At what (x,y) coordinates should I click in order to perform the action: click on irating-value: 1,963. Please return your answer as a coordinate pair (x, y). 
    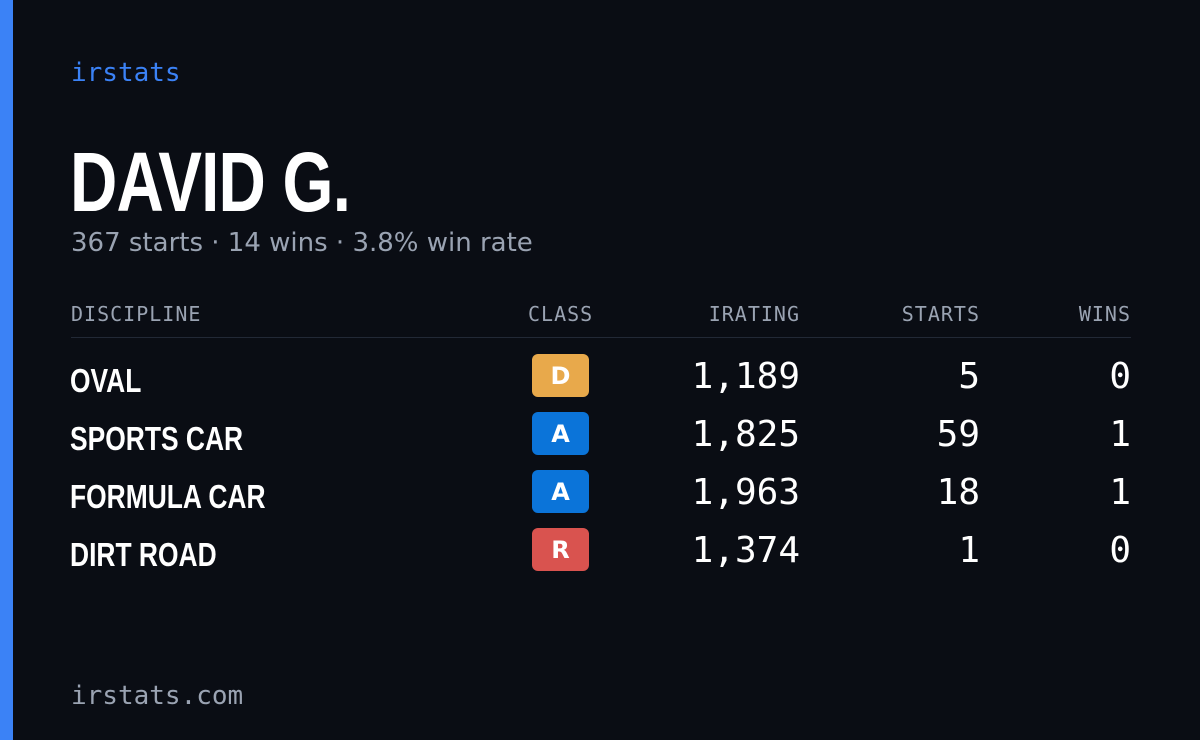
    Looking at the image, I should click on (745, 492).